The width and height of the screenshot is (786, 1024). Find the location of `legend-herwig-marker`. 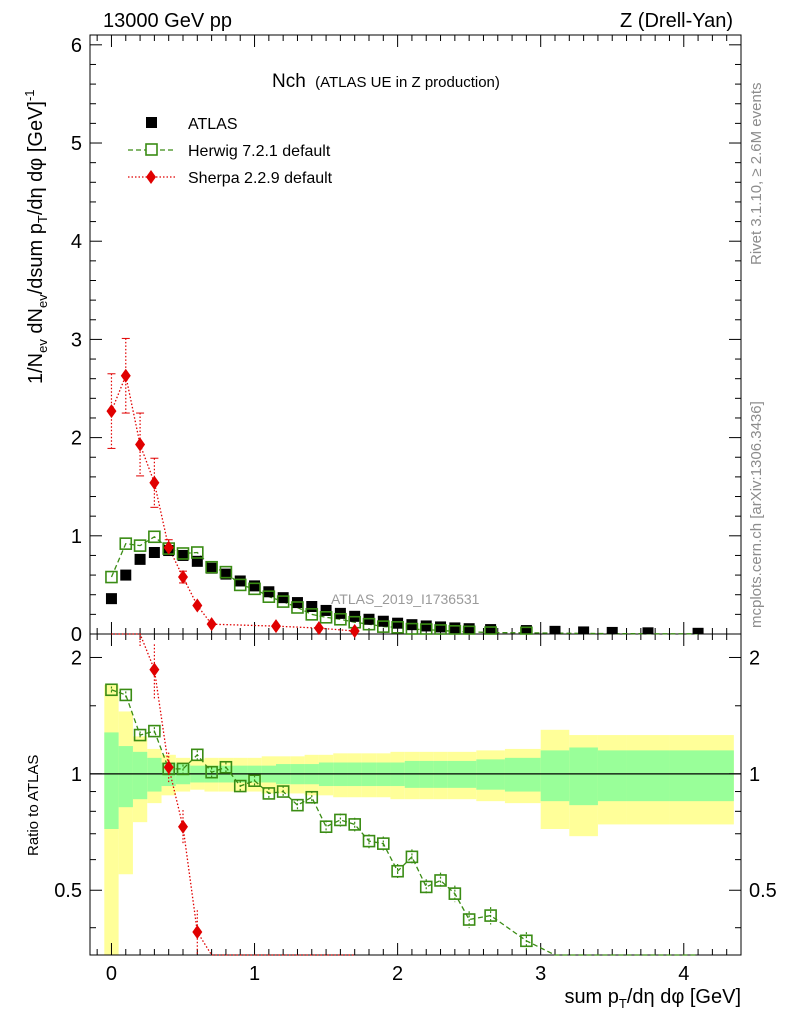

legend-herwig-marker is located at coordinates (151, 149).